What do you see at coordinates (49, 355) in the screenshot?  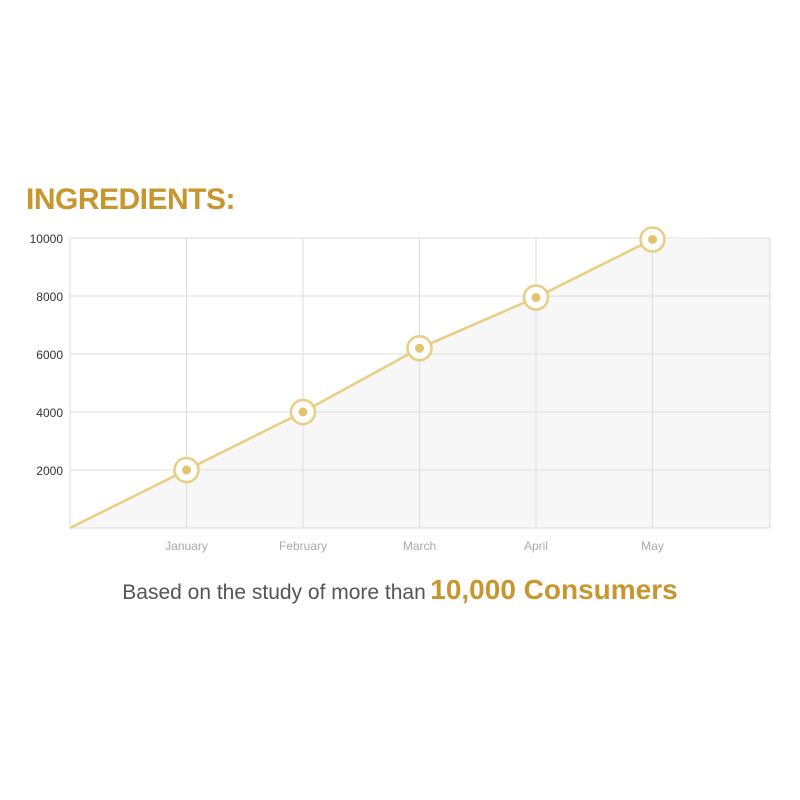 I see `y-tick-label: 6000` at bounding box center [49, 355].